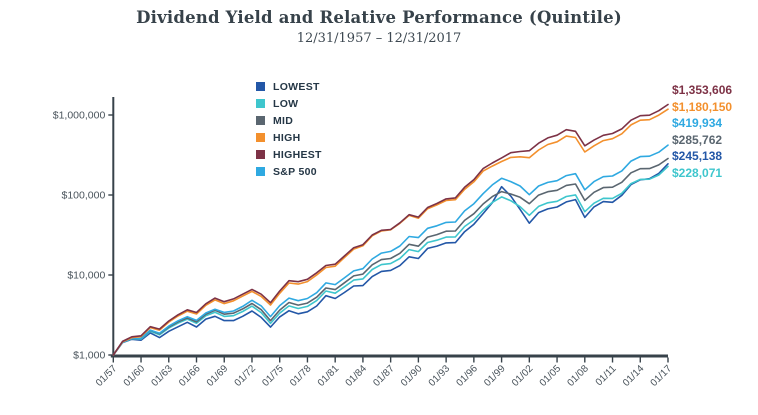 The height and width of the screenshot is (415, 758). What do you see at coordinates (384, 376) in the screenshot?
I see `x-tick-label: 01/87` at bounding box center [384, 376].